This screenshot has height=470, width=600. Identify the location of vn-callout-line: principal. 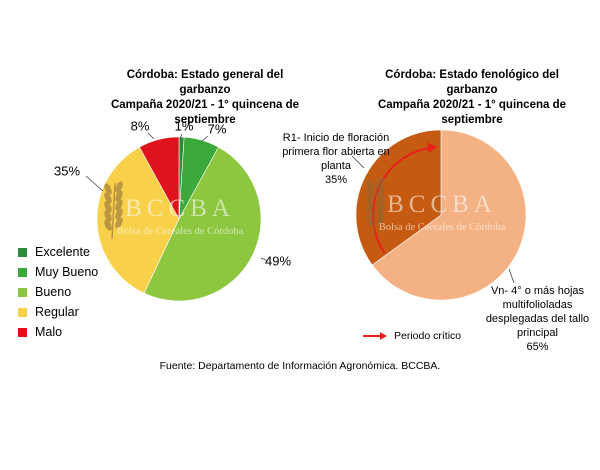
(537, 333).